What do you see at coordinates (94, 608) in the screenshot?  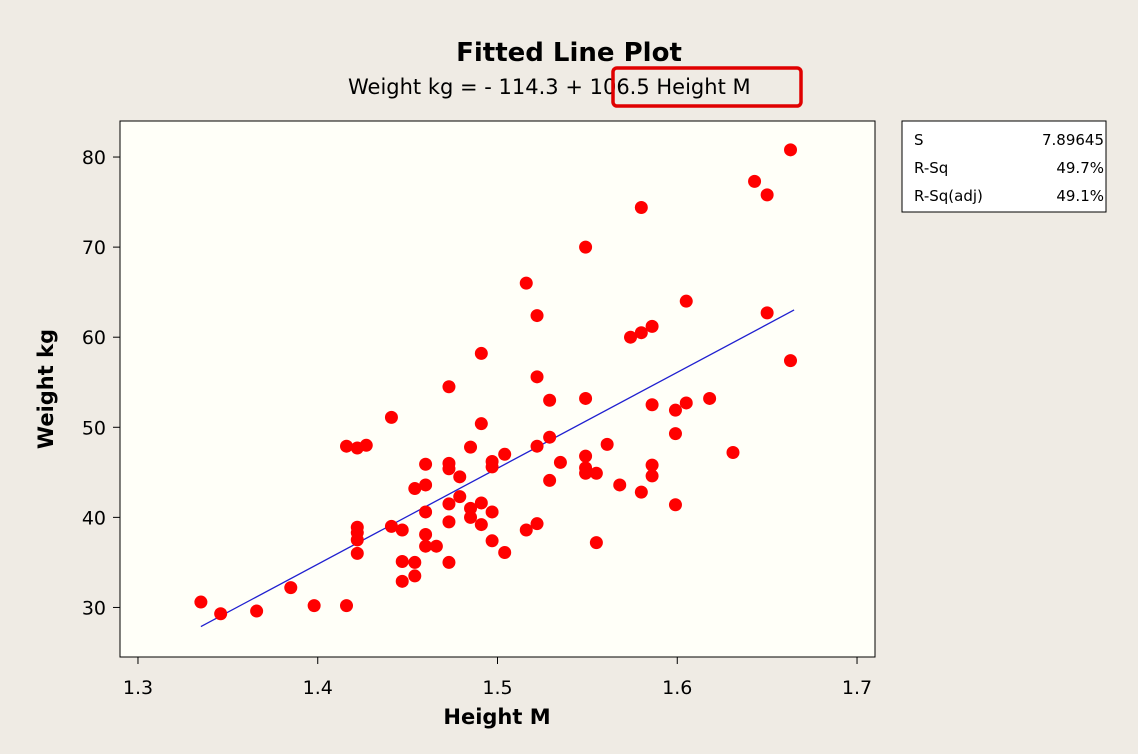 I see `y-tick-label: 30` at bounding box center [94, 608].